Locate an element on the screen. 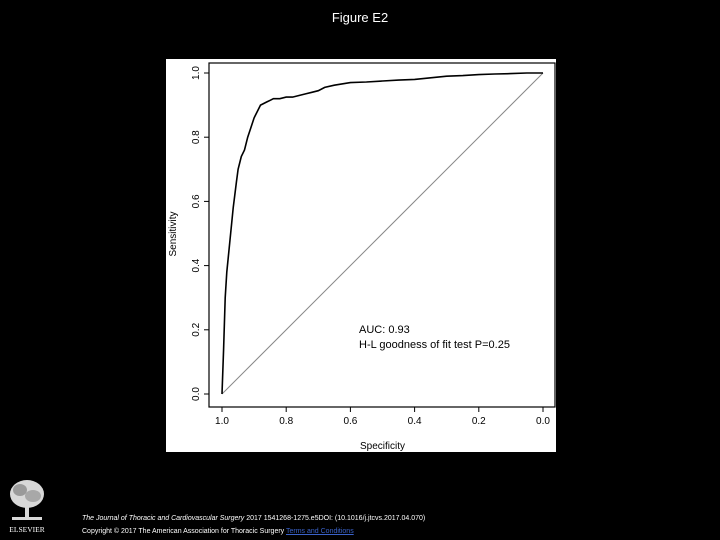 The height and width of the screenshot is (540, 720). x-tick-label: 0.0 is located at coordinates (543, 421).